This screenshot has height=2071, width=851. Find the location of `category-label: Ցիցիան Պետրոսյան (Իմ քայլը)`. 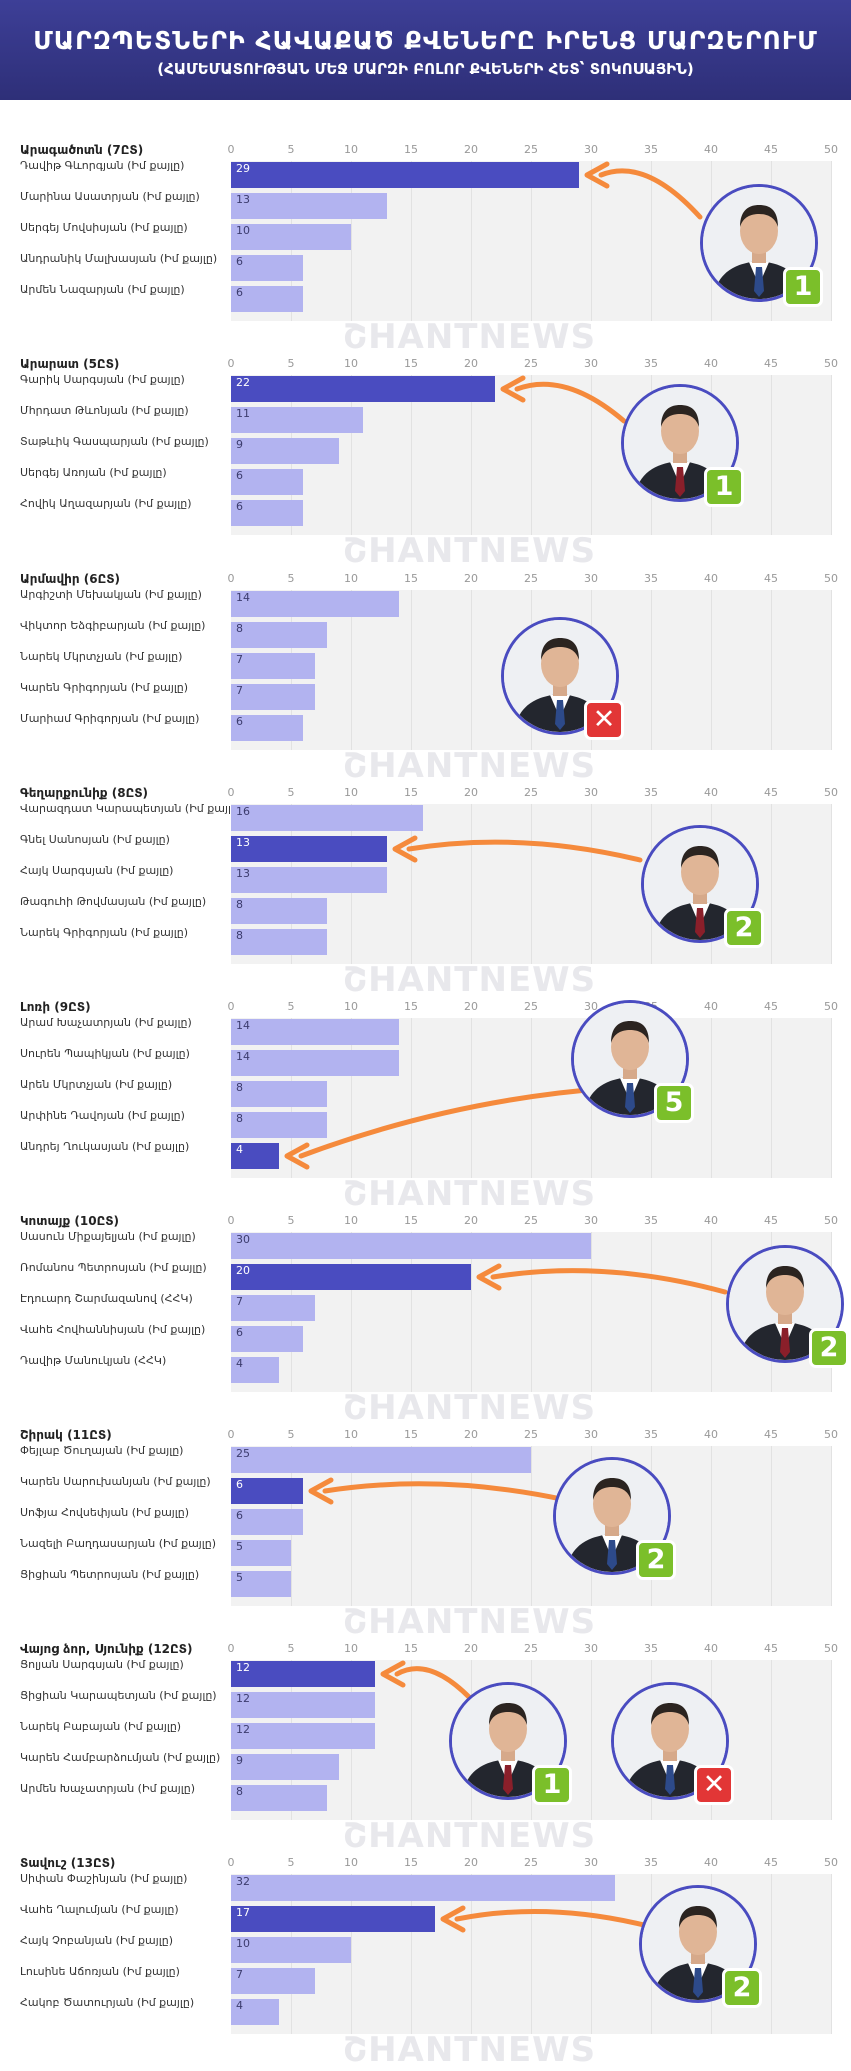

category-label: Ցիցիան Պետրոսյան (Իմ քայլը) is located at coordinates (110, 1574).